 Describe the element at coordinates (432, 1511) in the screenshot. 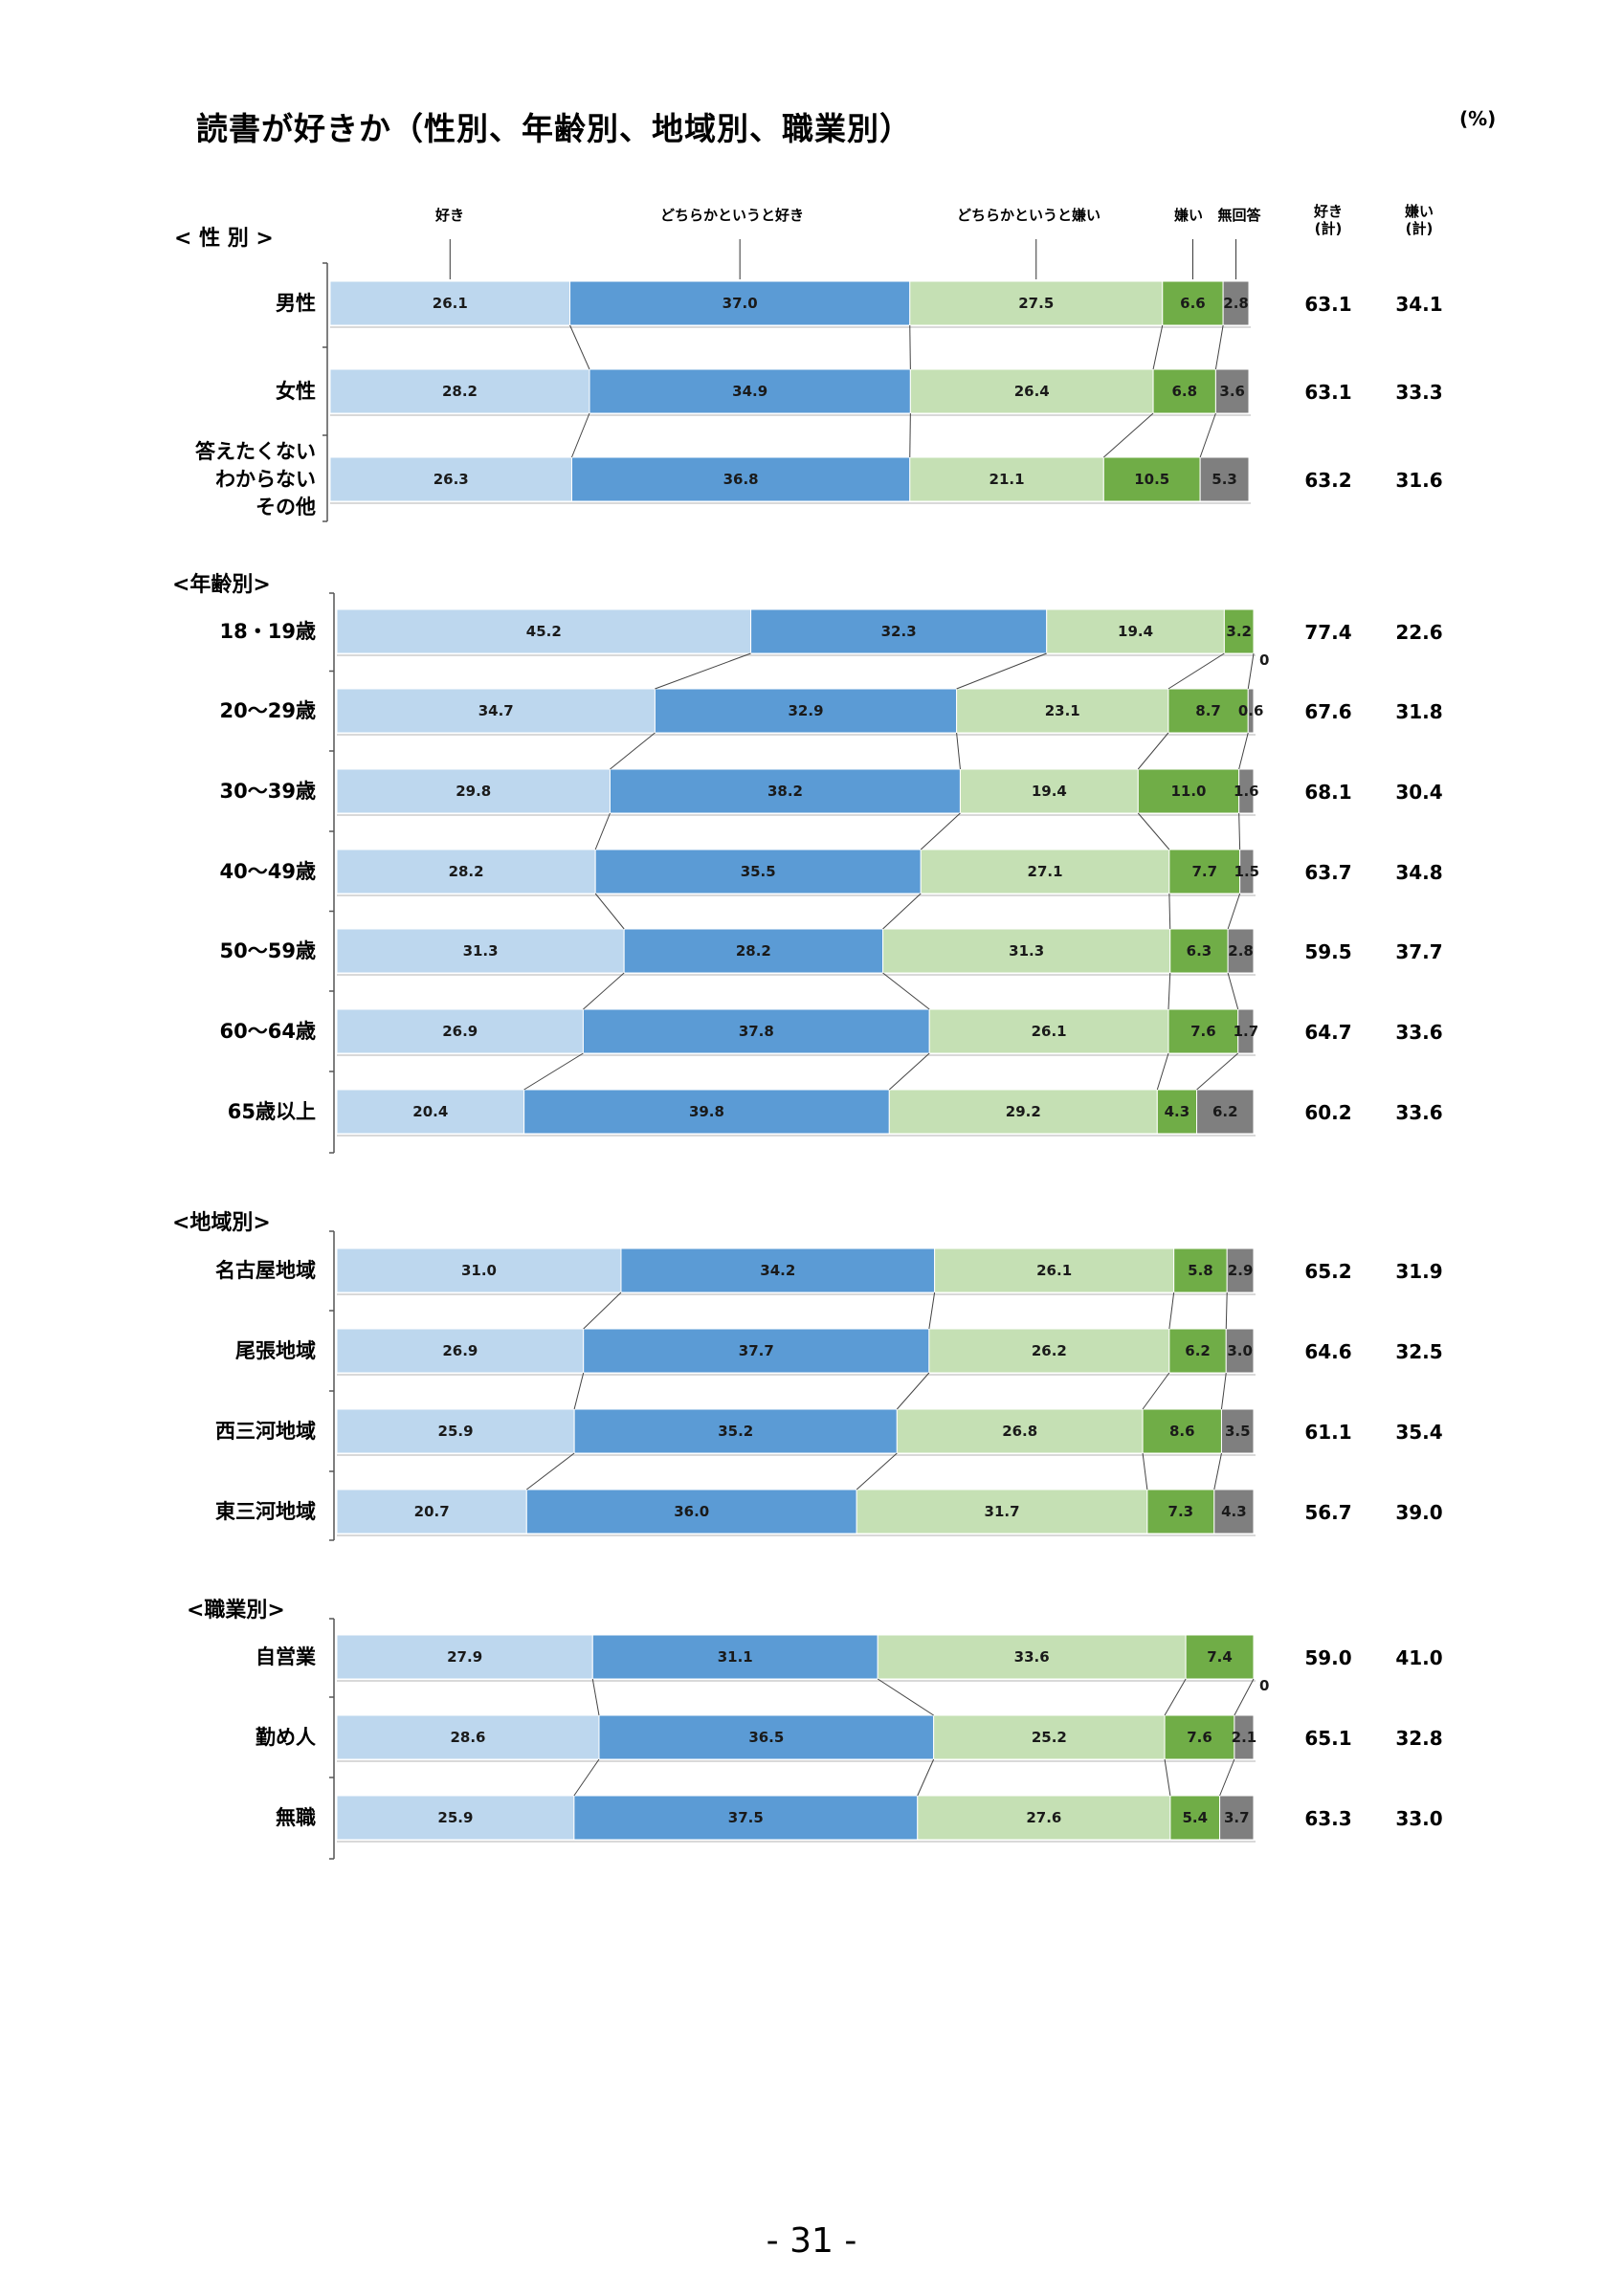

I see `data-label: 20.7` at that location.